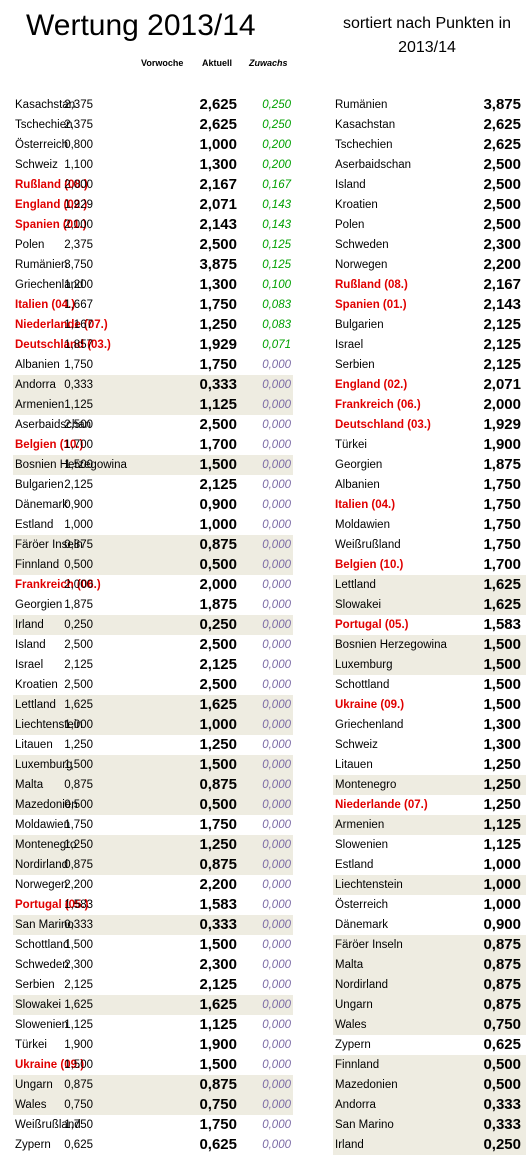 The width and height of the screenshot is (526, 1156). What do you see at coordinates (502, 384) in the screenshot?
I see `aktuell-value: 2,071` at bounding box center [502, 384].